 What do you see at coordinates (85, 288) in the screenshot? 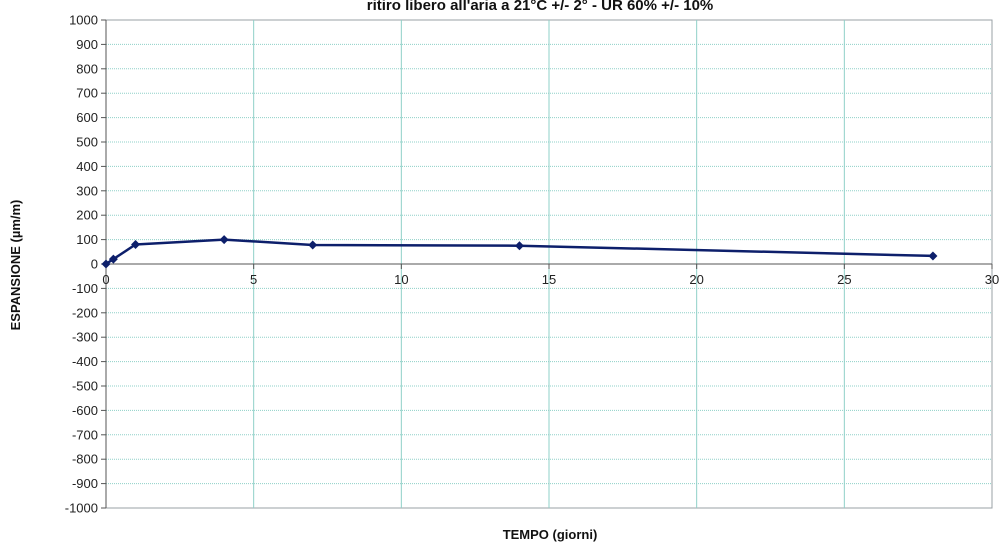
I see `y-tick-label: -100` at bounding box center [85, 288].